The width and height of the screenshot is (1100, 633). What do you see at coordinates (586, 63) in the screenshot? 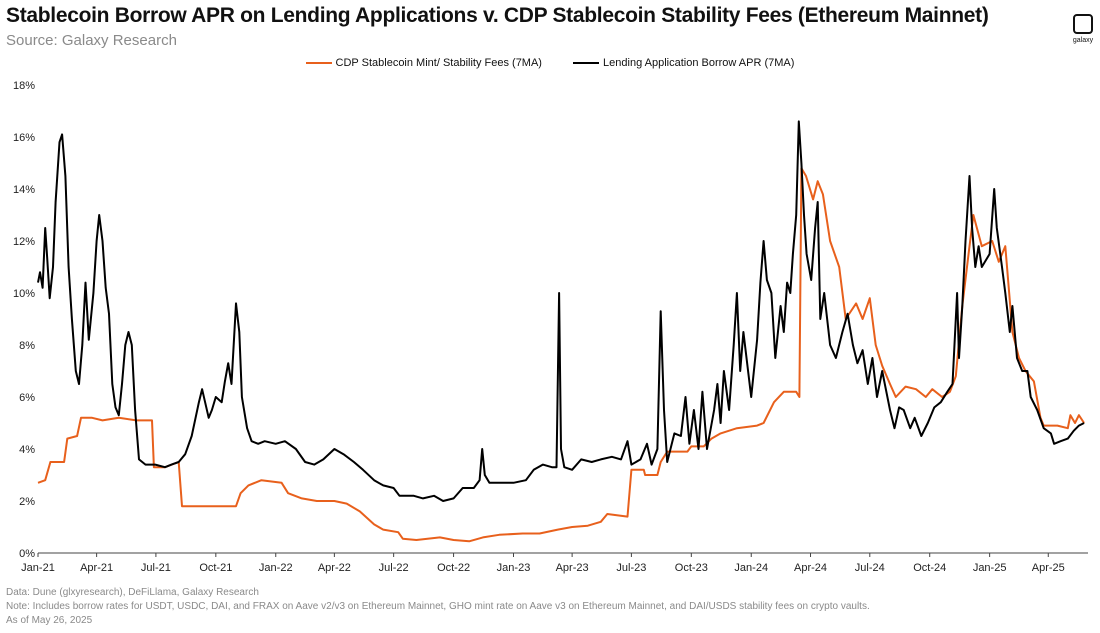
I see `legend-swatch-lending` at bounding box center [586, 63].